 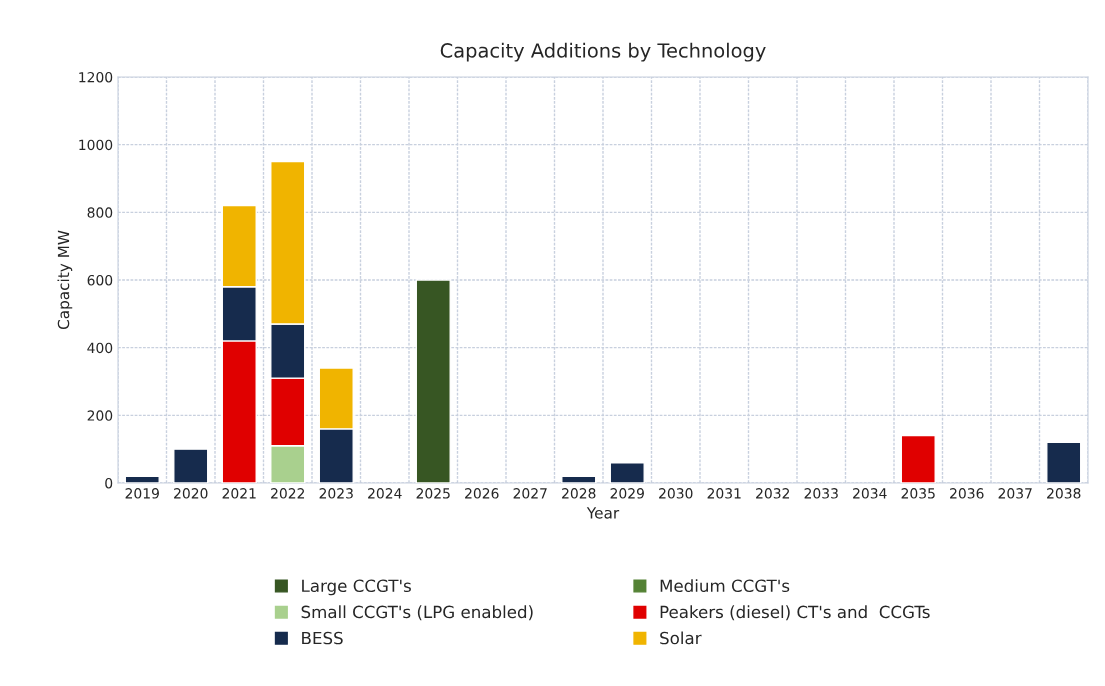 What do you see at coordinates (96, 77) in the screenshot?
I see `y-tick-label: 1200` at bounding box center [96, 77].